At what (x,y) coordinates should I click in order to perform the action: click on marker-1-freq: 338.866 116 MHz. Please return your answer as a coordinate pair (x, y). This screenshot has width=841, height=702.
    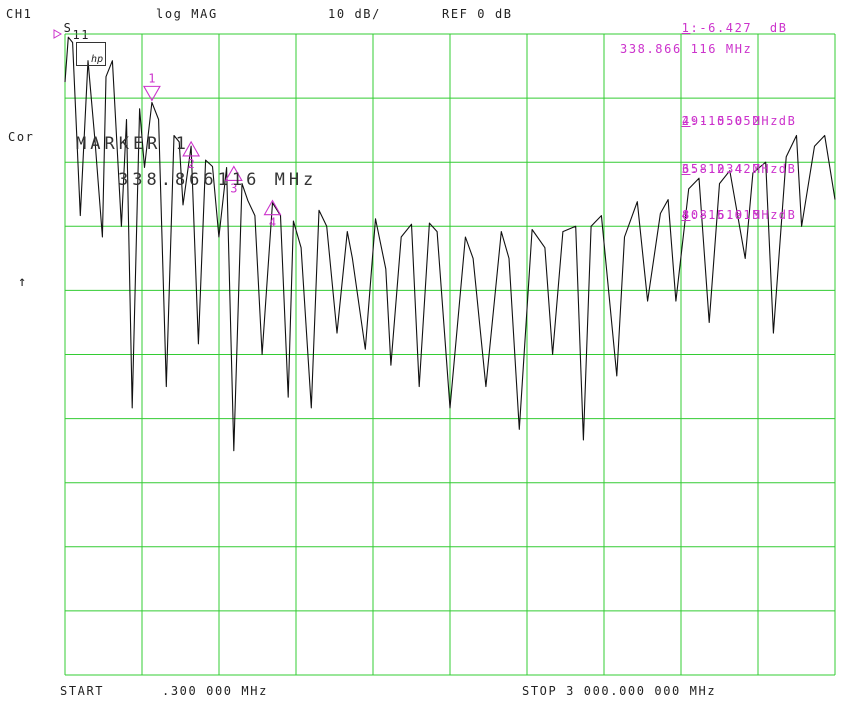
    Looking at the image, I should click on (686, 49).